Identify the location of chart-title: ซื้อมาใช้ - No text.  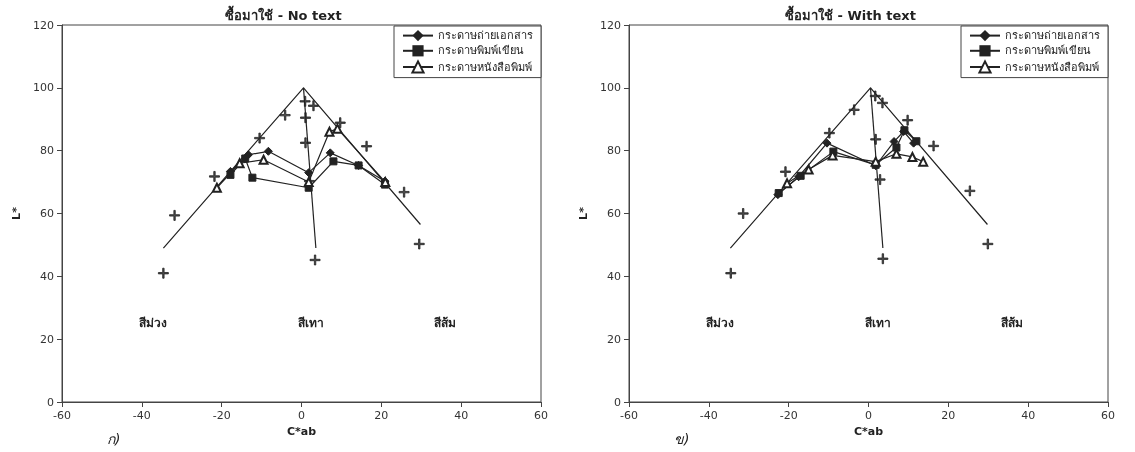
(283, 14).